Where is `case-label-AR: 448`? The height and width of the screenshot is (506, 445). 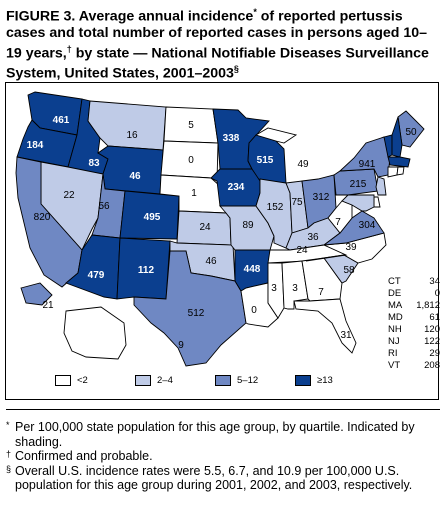
case-label-AR: 448 is located at coordinates (252, 269).